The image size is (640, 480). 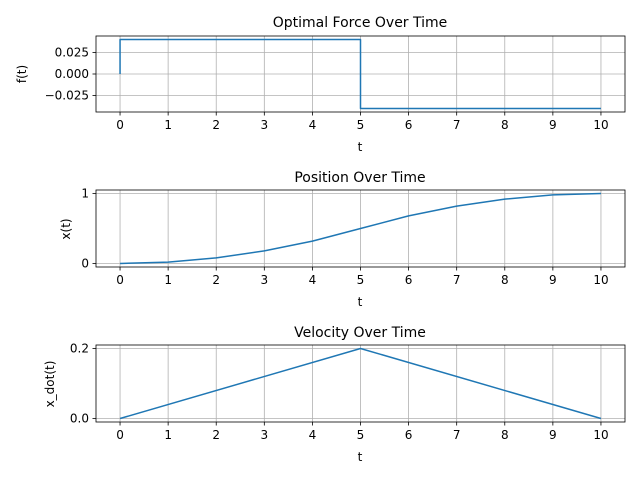 I want to click on force-line, so click(x=360, y=74).